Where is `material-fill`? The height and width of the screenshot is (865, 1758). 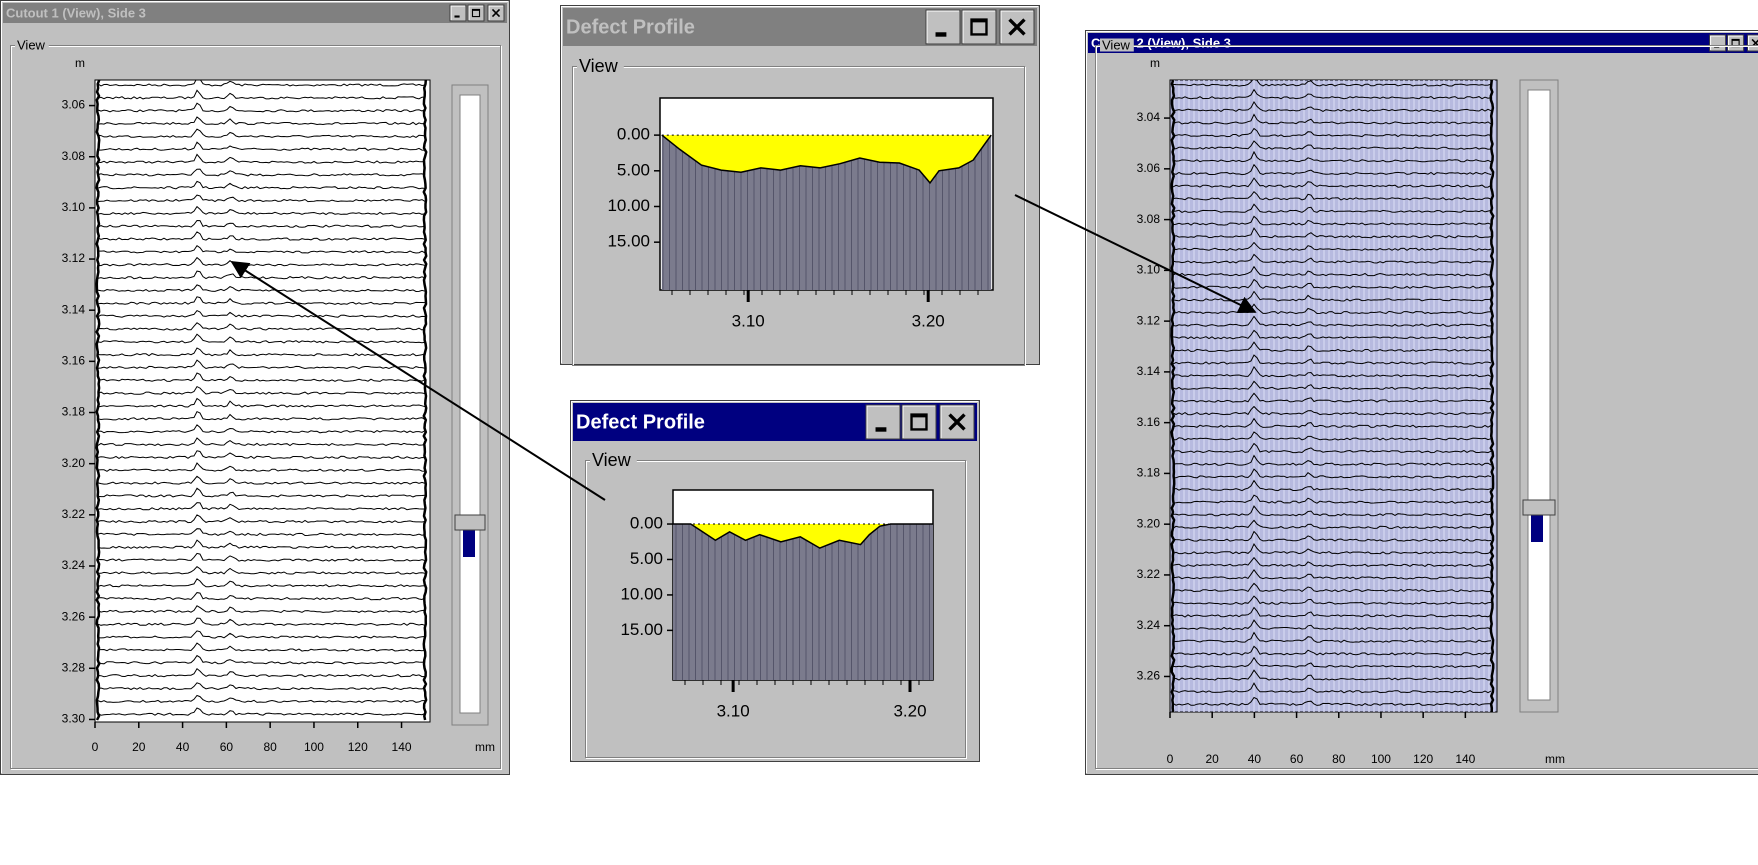 material-fill is located at coordinates (826, 212).